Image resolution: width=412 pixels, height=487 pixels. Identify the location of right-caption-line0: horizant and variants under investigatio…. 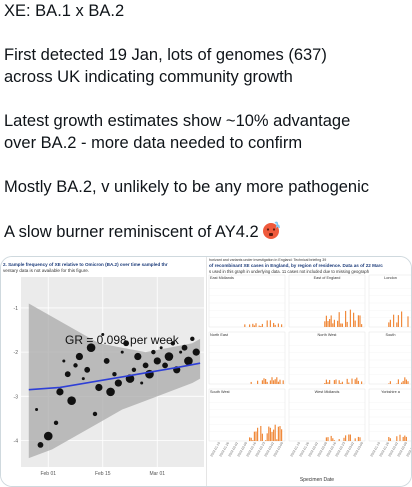
(268, 260).